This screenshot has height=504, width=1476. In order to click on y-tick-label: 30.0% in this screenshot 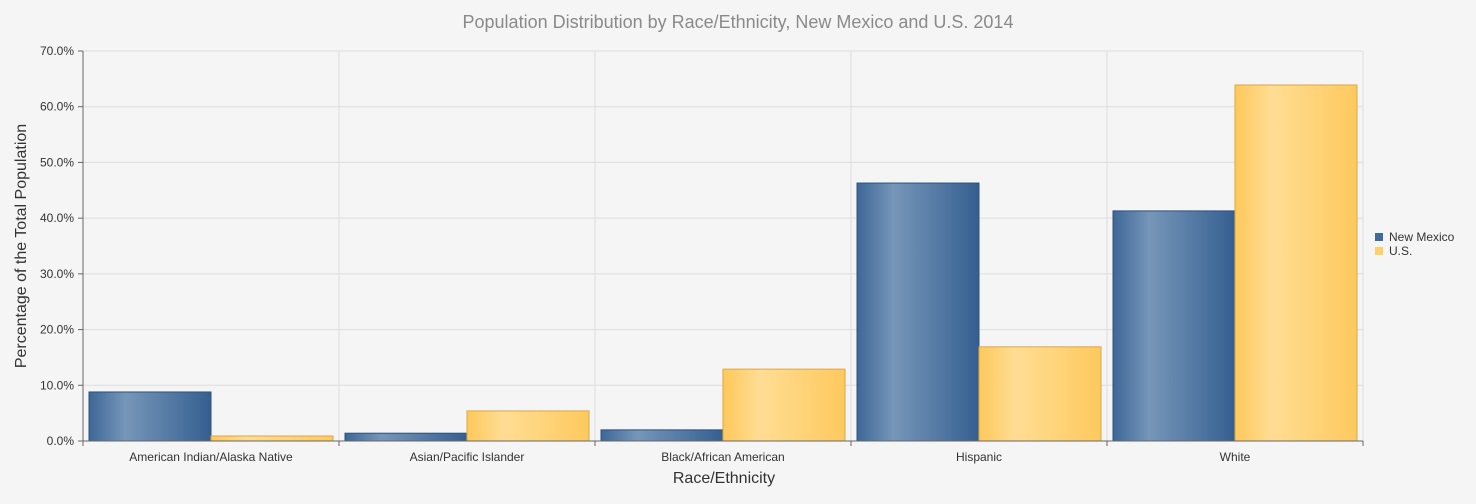, I will do `click(57, 274)`.